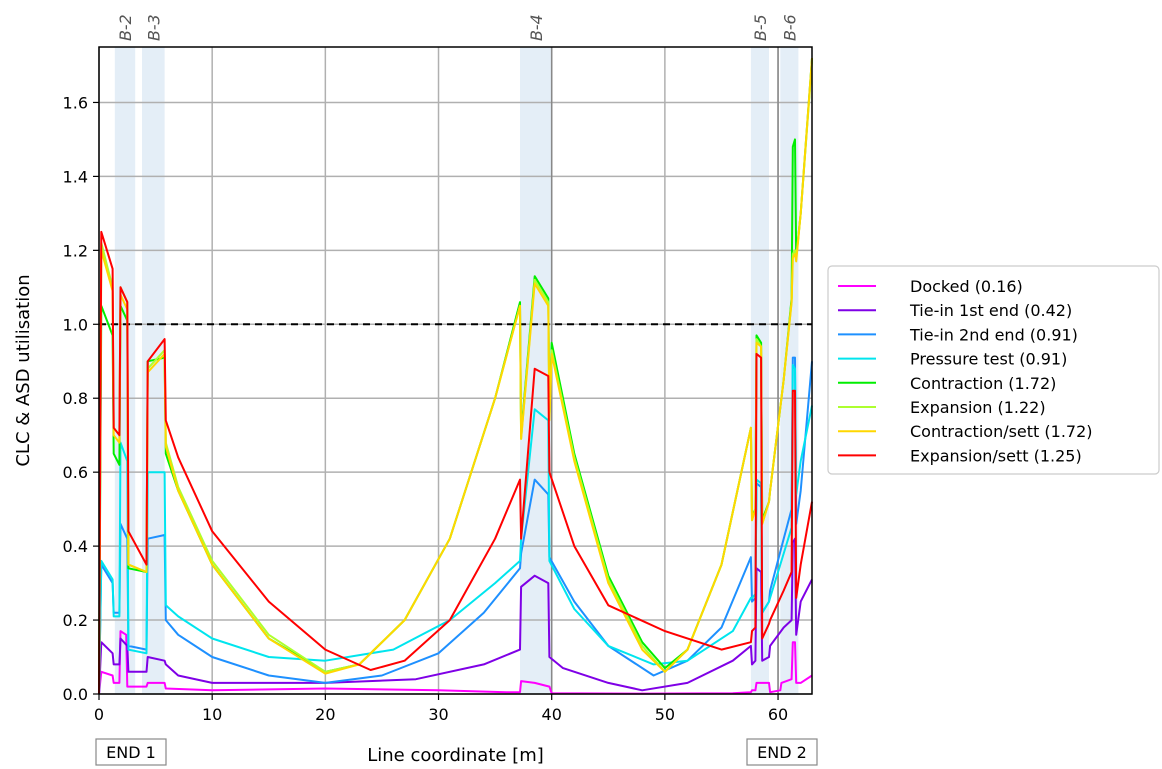 The width and height of the screenshot is (1162, 769). Describe the element at coordinates (75, 176) in the screenshot. I see `y-tick-label-7: 1.4` at that location.